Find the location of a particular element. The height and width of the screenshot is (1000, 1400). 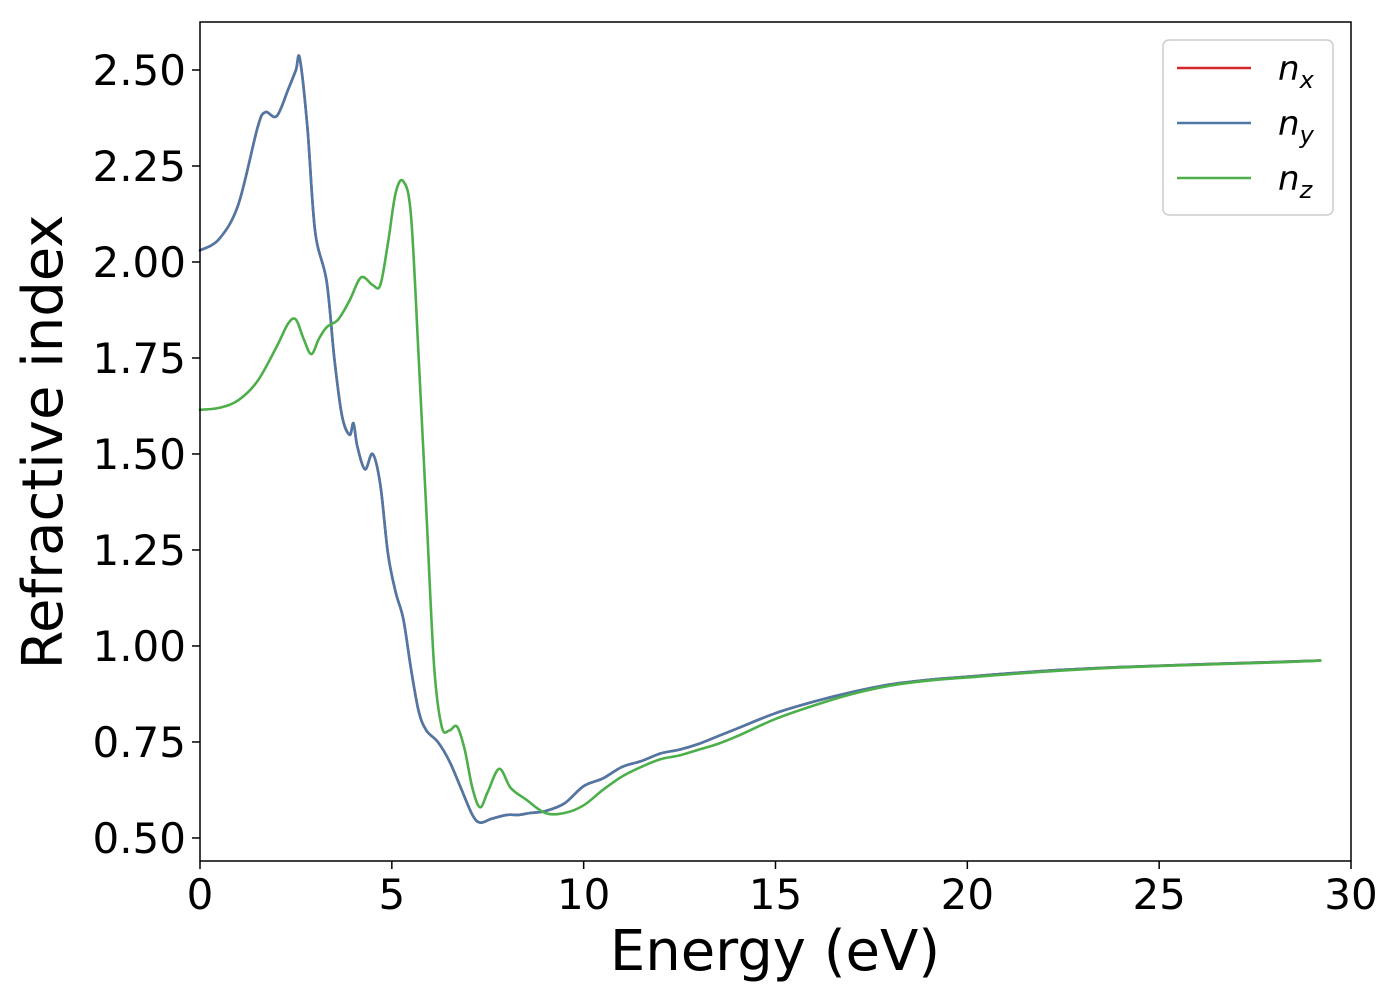

y-tick-label: 0.50 is located at coordinates (139, 838).